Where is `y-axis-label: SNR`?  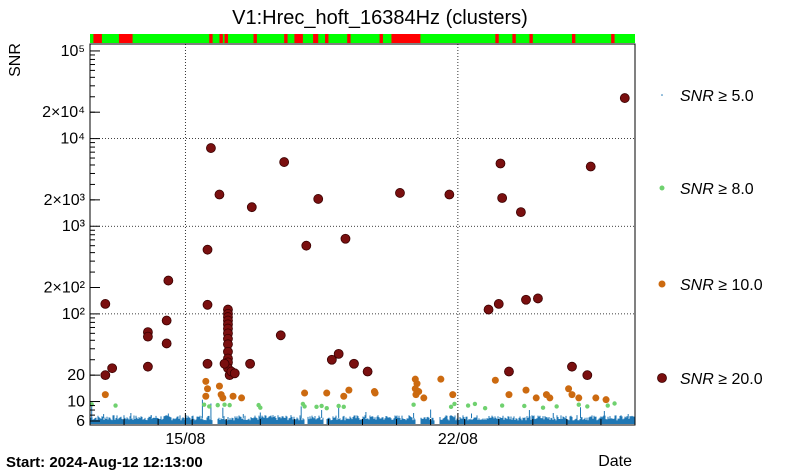 y-axis-label: SNR is located at coordinates (15, 60).